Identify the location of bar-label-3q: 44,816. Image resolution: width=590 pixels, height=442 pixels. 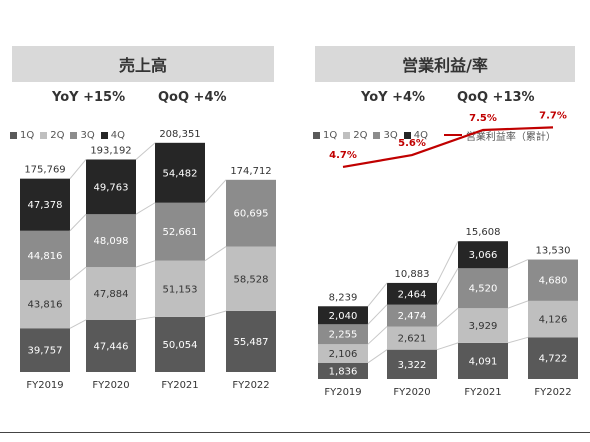
(45, 256).